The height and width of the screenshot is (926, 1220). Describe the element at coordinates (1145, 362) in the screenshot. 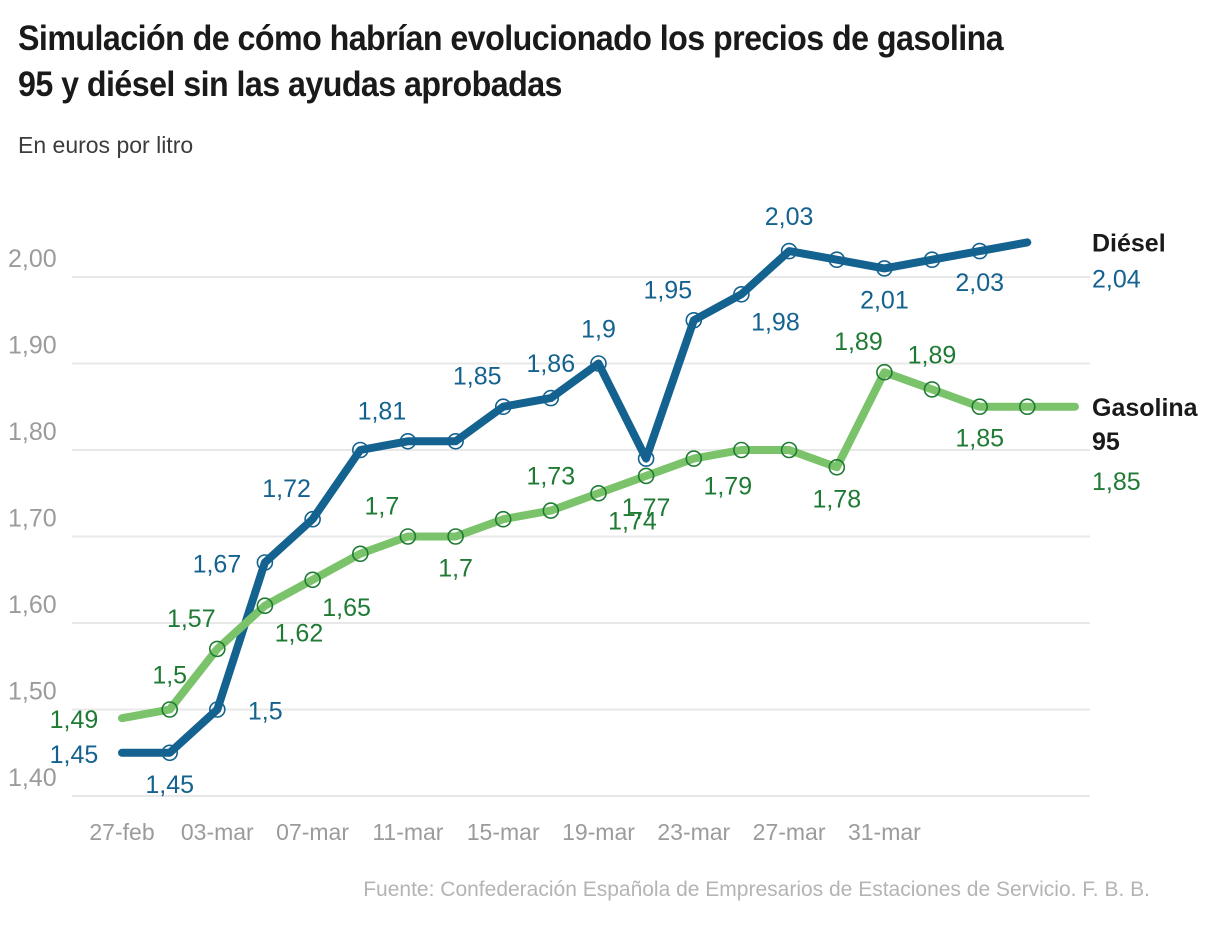

I see `series-legend: Diésel 2,04 Gasolina 95 1,85` at that location.